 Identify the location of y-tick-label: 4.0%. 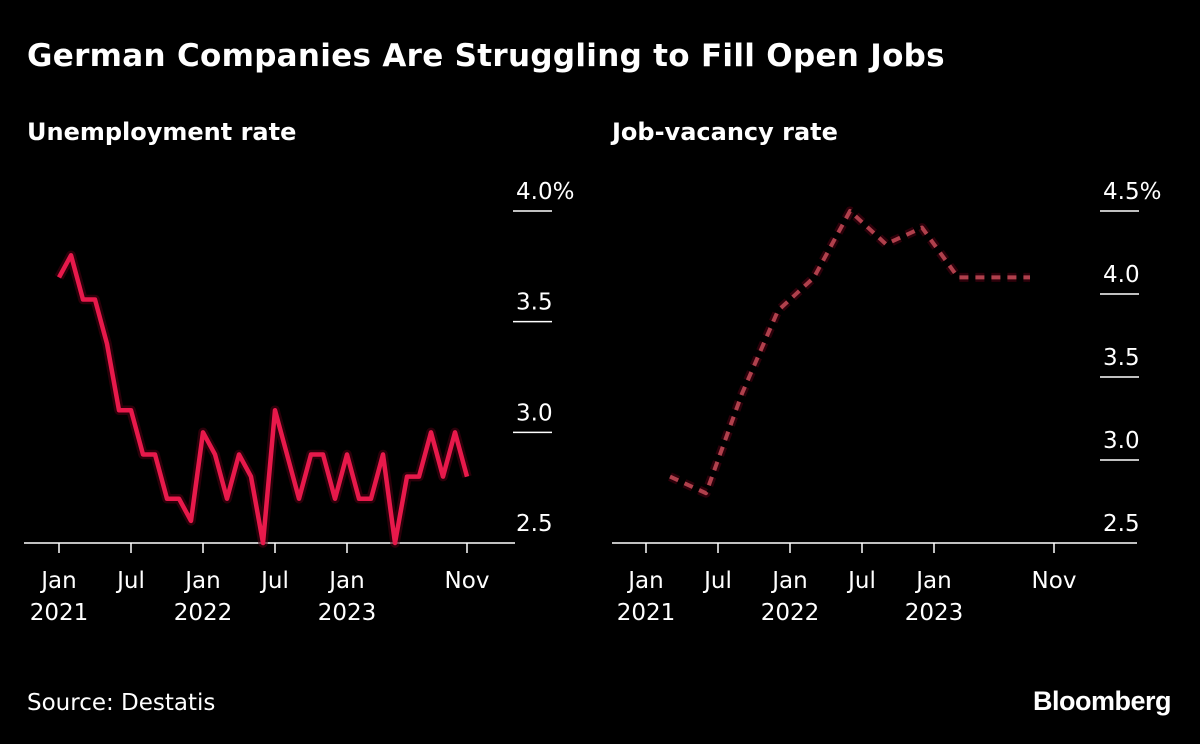
(545, 192).